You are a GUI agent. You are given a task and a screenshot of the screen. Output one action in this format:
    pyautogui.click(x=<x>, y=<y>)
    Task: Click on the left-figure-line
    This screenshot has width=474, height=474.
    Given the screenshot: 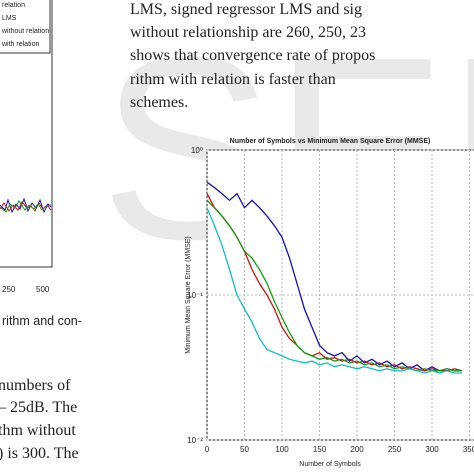 What is the action you would take?
    pyautogui.click(x=26, y=206)
    